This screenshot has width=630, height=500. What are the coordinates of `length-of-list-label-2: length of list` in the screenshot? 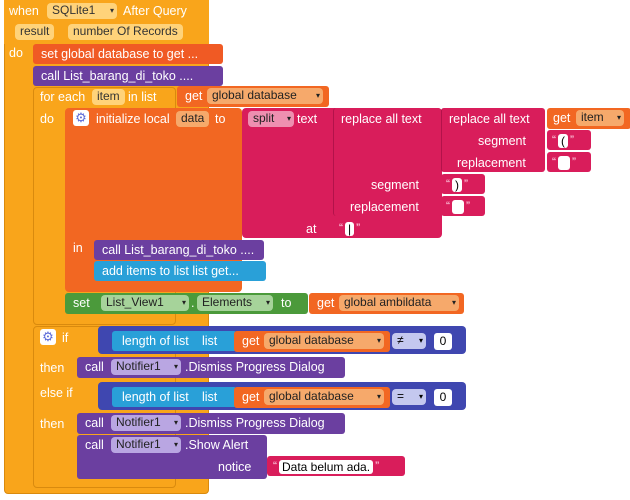 It's located at (155, 397).